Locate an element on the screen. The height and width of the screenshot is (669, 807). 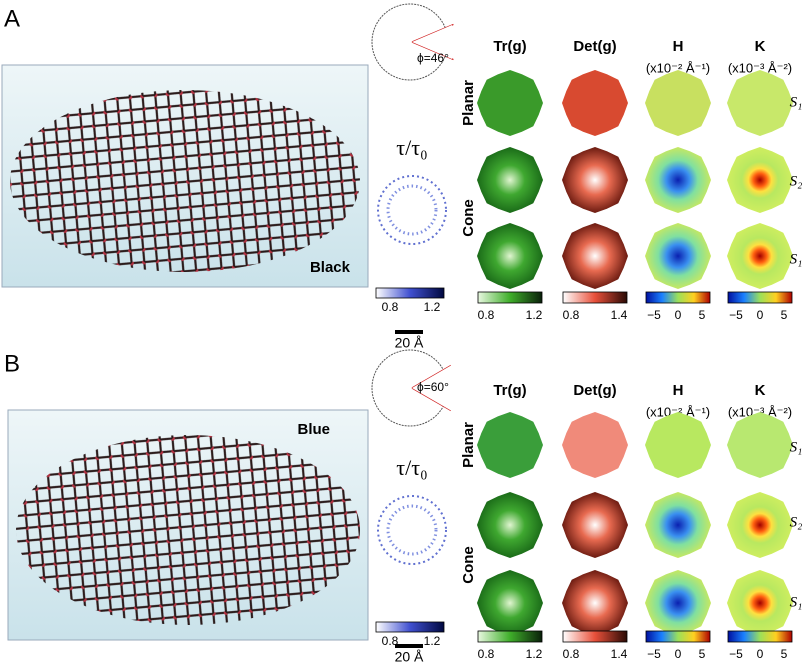
tau-tick: 0.8 is located at coordinates (390, 307).